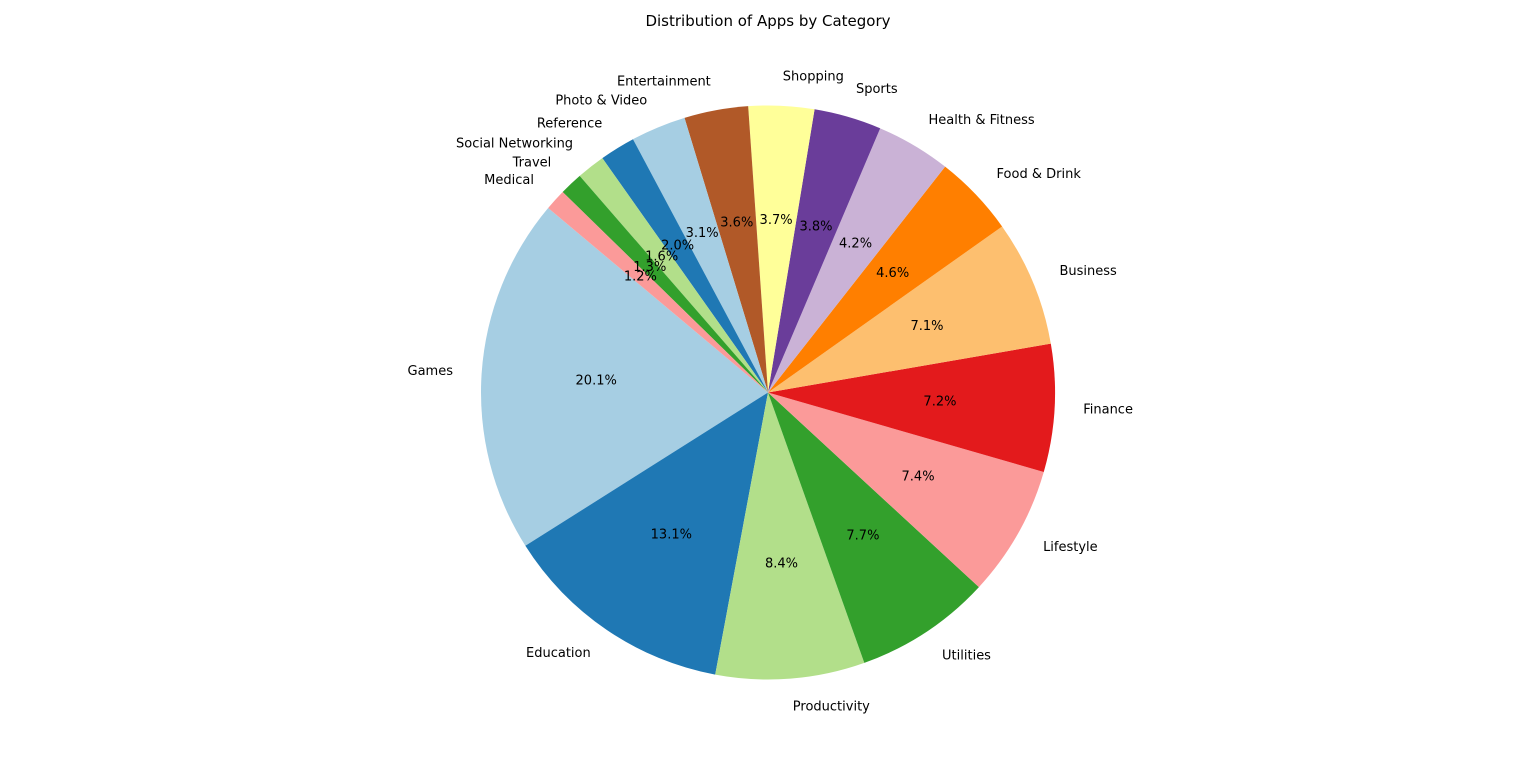 The width and height of the screenshot is (1536, 765). What do you see at coordinates (726, 249) in the screenshot?
I see `pie-slice-entertainment` at bounding box center [726, 249].